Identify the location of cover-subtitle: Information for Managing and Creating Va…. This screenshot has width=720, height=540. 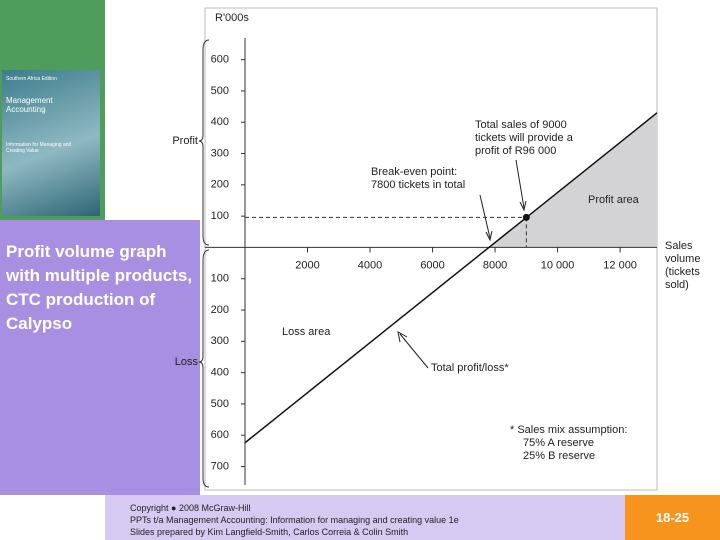
(39, 148).